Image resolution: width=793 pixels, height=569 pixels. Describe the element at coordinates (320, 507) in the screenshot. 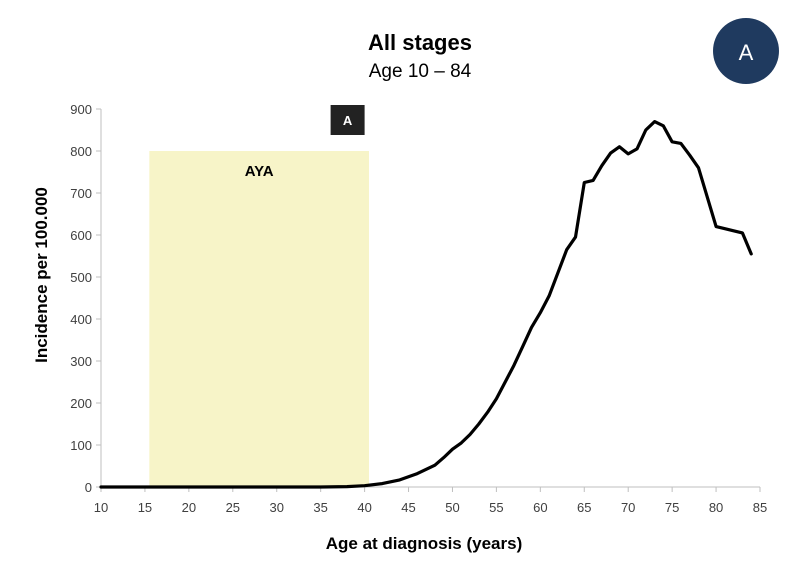

I see `x-tick-label: 35` at that location.